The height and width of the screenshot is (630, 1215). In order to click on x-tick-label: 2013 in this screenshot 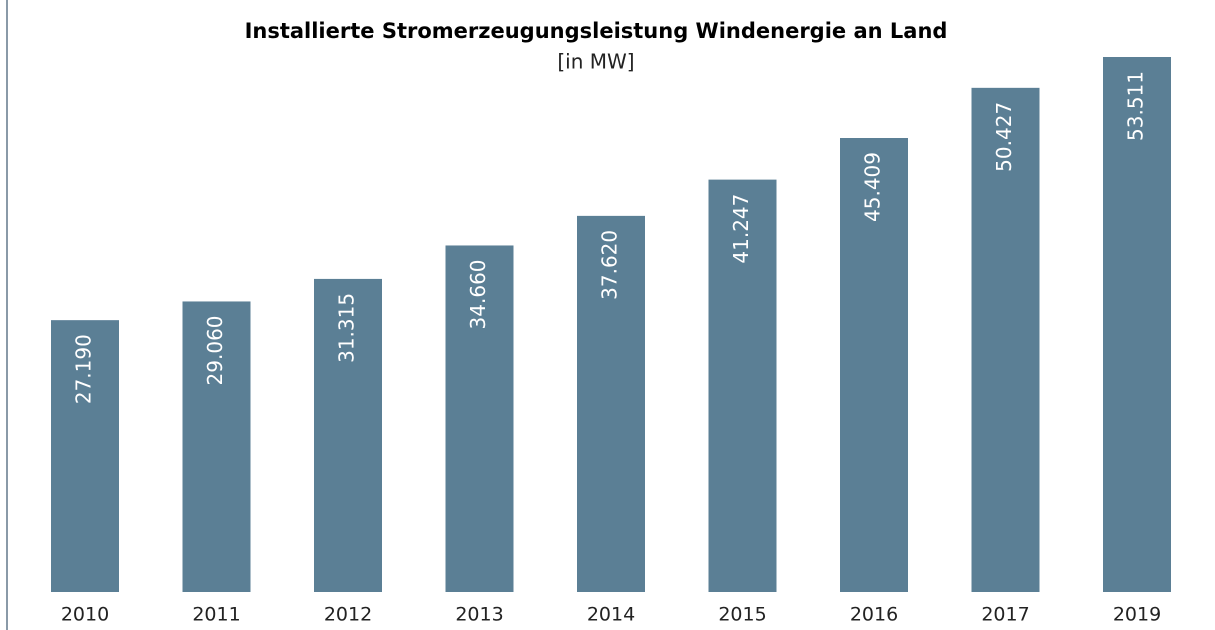, I will do `click(479, 615)`.